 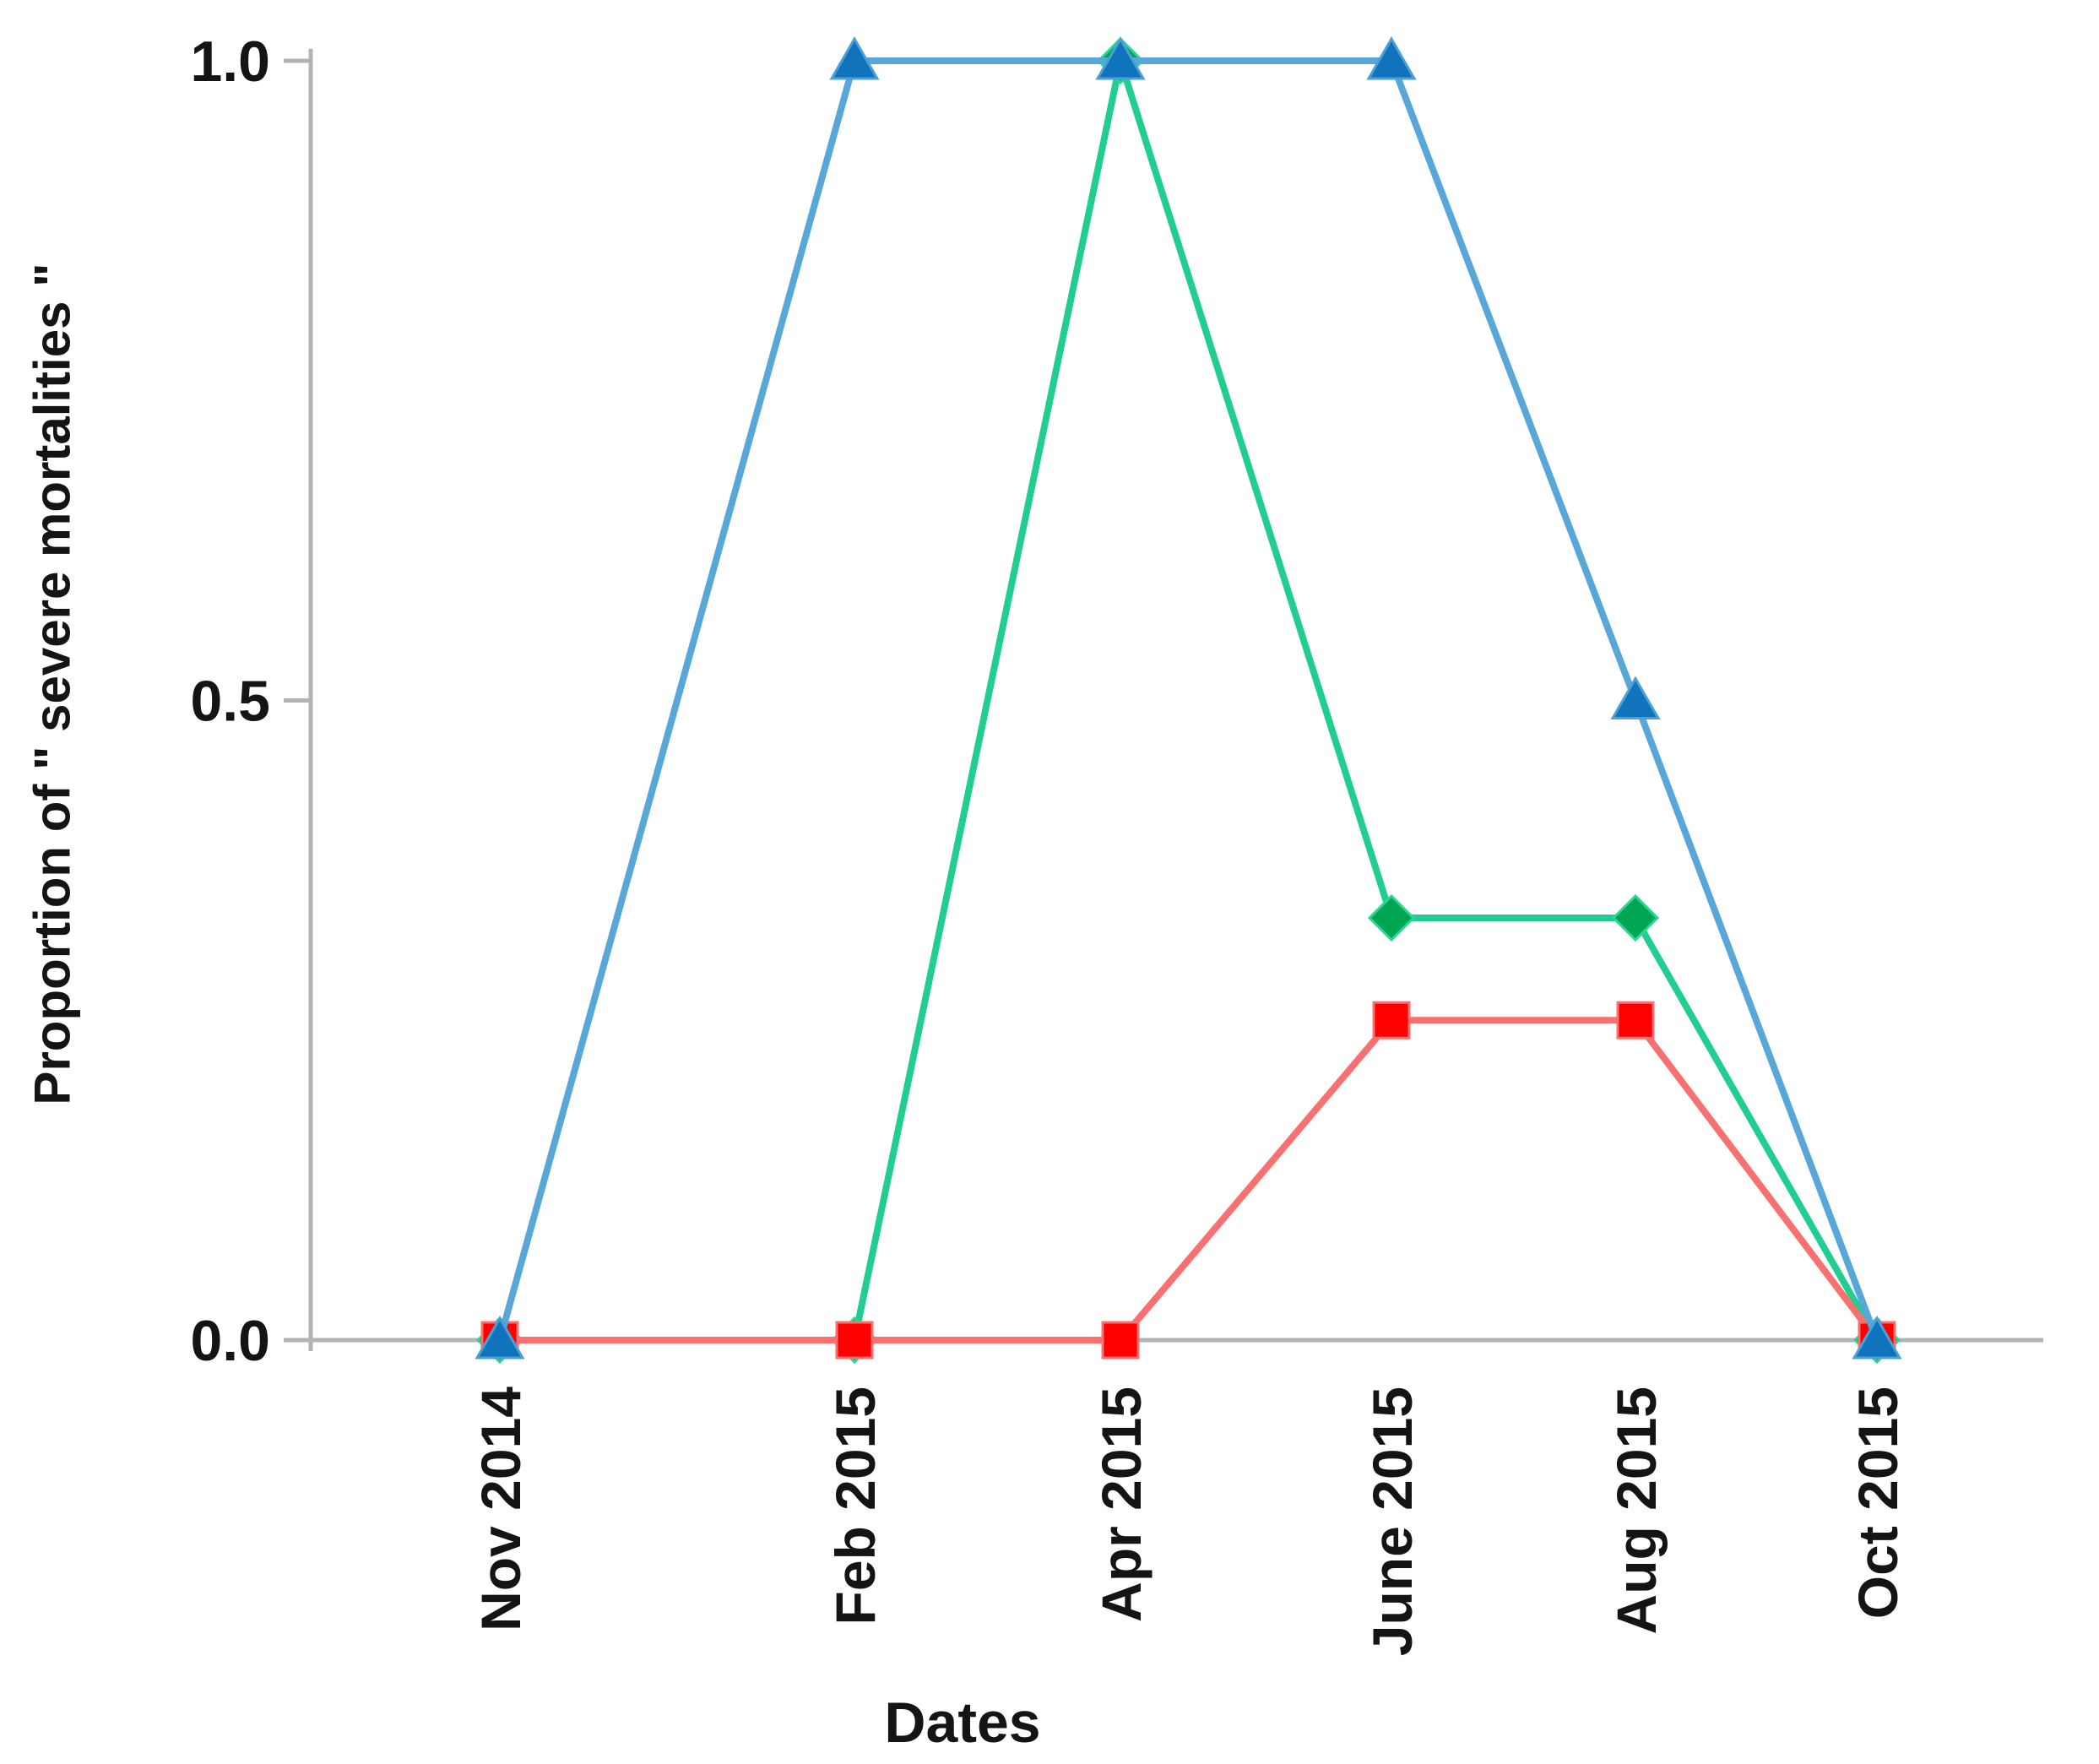 I want to click on series-line-red-square-series, so click(x=1190, y=1180).